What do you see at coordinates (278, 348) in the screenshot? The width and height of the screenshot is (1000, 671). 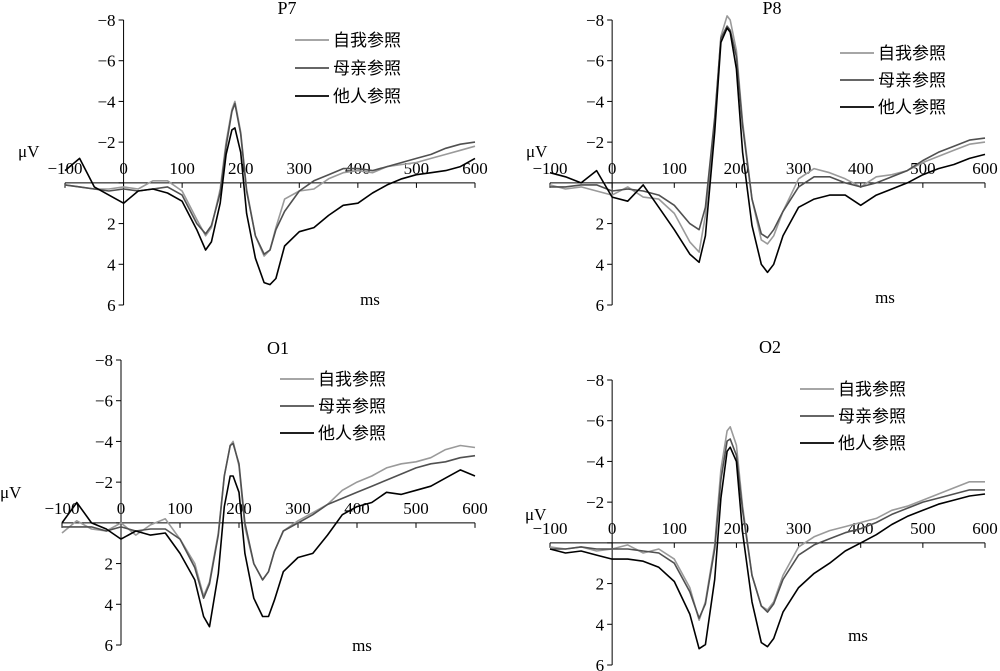 I see `chart-title: O1` at bounding box center [278, 348].